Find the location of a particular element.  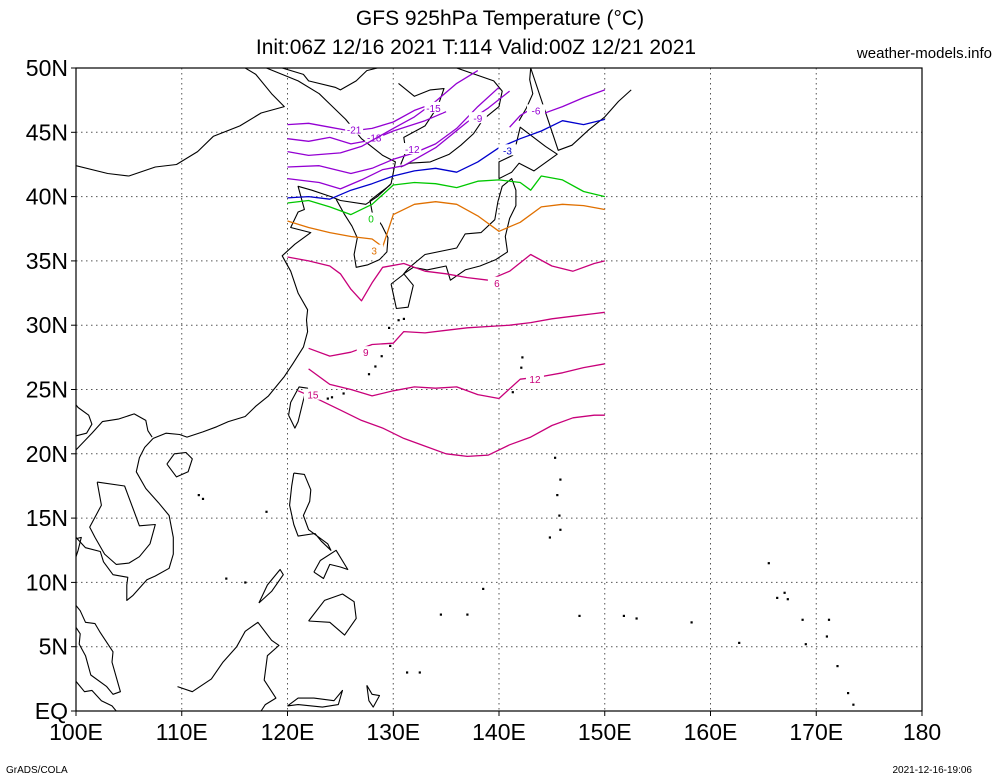

coastline-sakhalin-kurils is located at coordinates (575, 109).